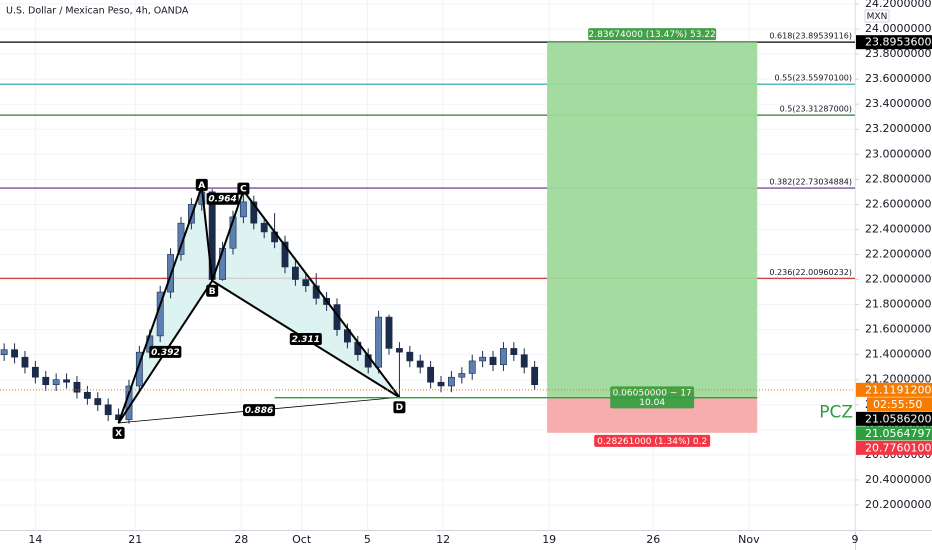 The width and height of the screenshot is (932, 550). Describe the element at coordinates (898, 447) in the screenshot. I see `price-label: 20.77601000` at that location.